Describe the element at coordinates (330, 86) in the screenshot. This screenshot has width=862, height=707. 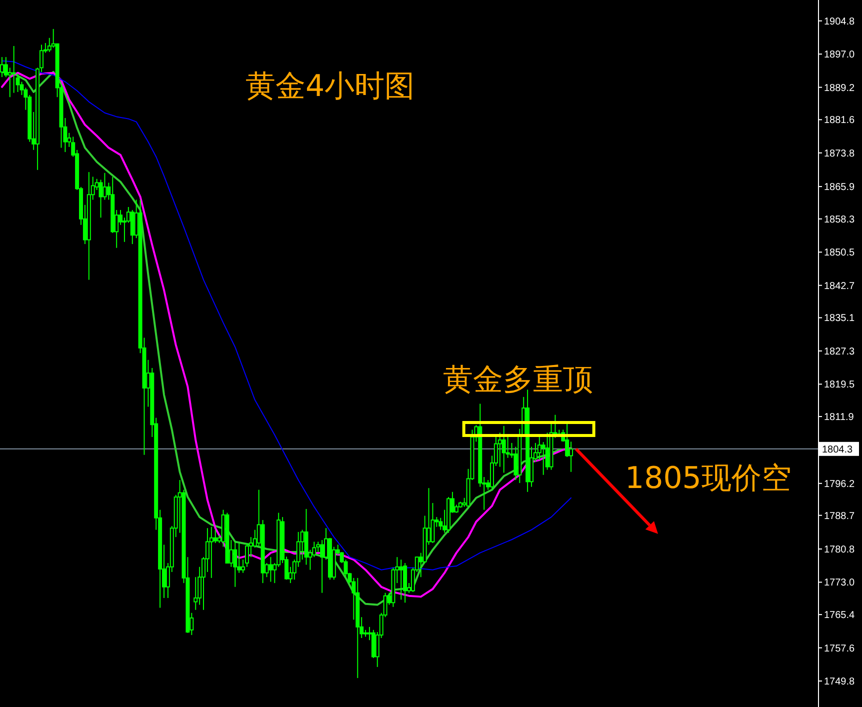
I see `text: 黄金4小时图` at that location.